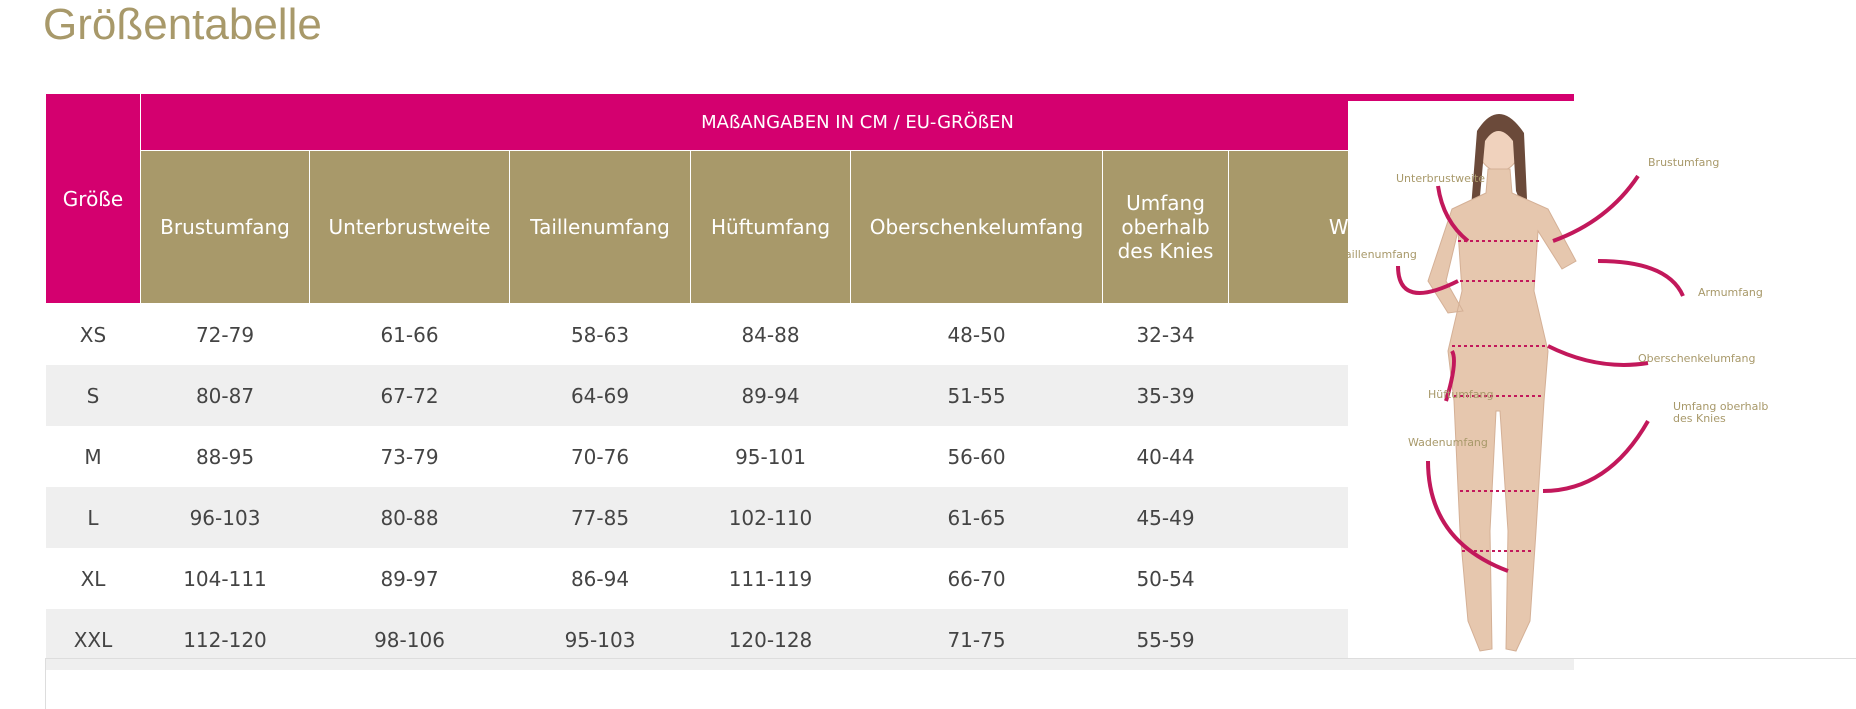 The image size is (1856, 709). Describe the element at coordinates (1165, 334) in the screenshot. I see `table-cell: 32-34` at that location.